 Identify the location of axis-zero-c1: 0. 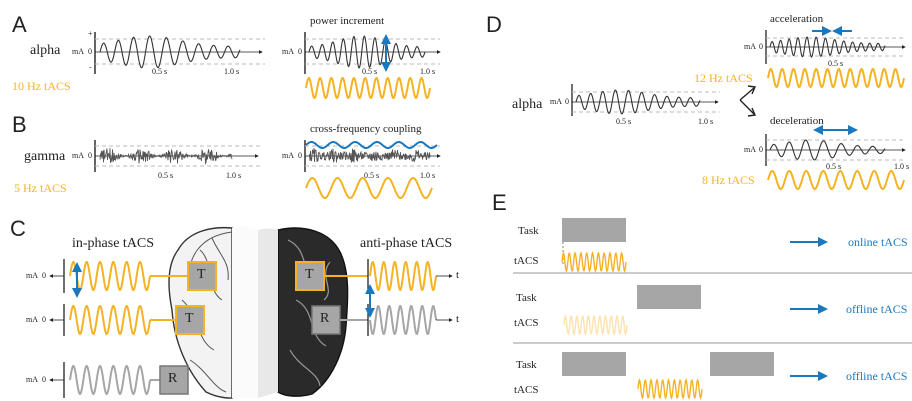
(44, 275).